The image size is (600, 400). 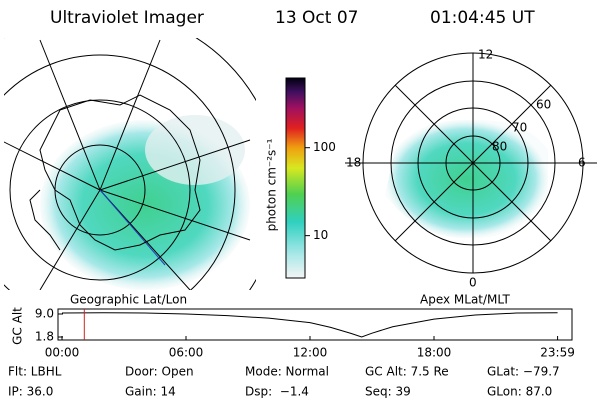 I want to click on x-tick-label: 12:00, so click(x=310, y=353).